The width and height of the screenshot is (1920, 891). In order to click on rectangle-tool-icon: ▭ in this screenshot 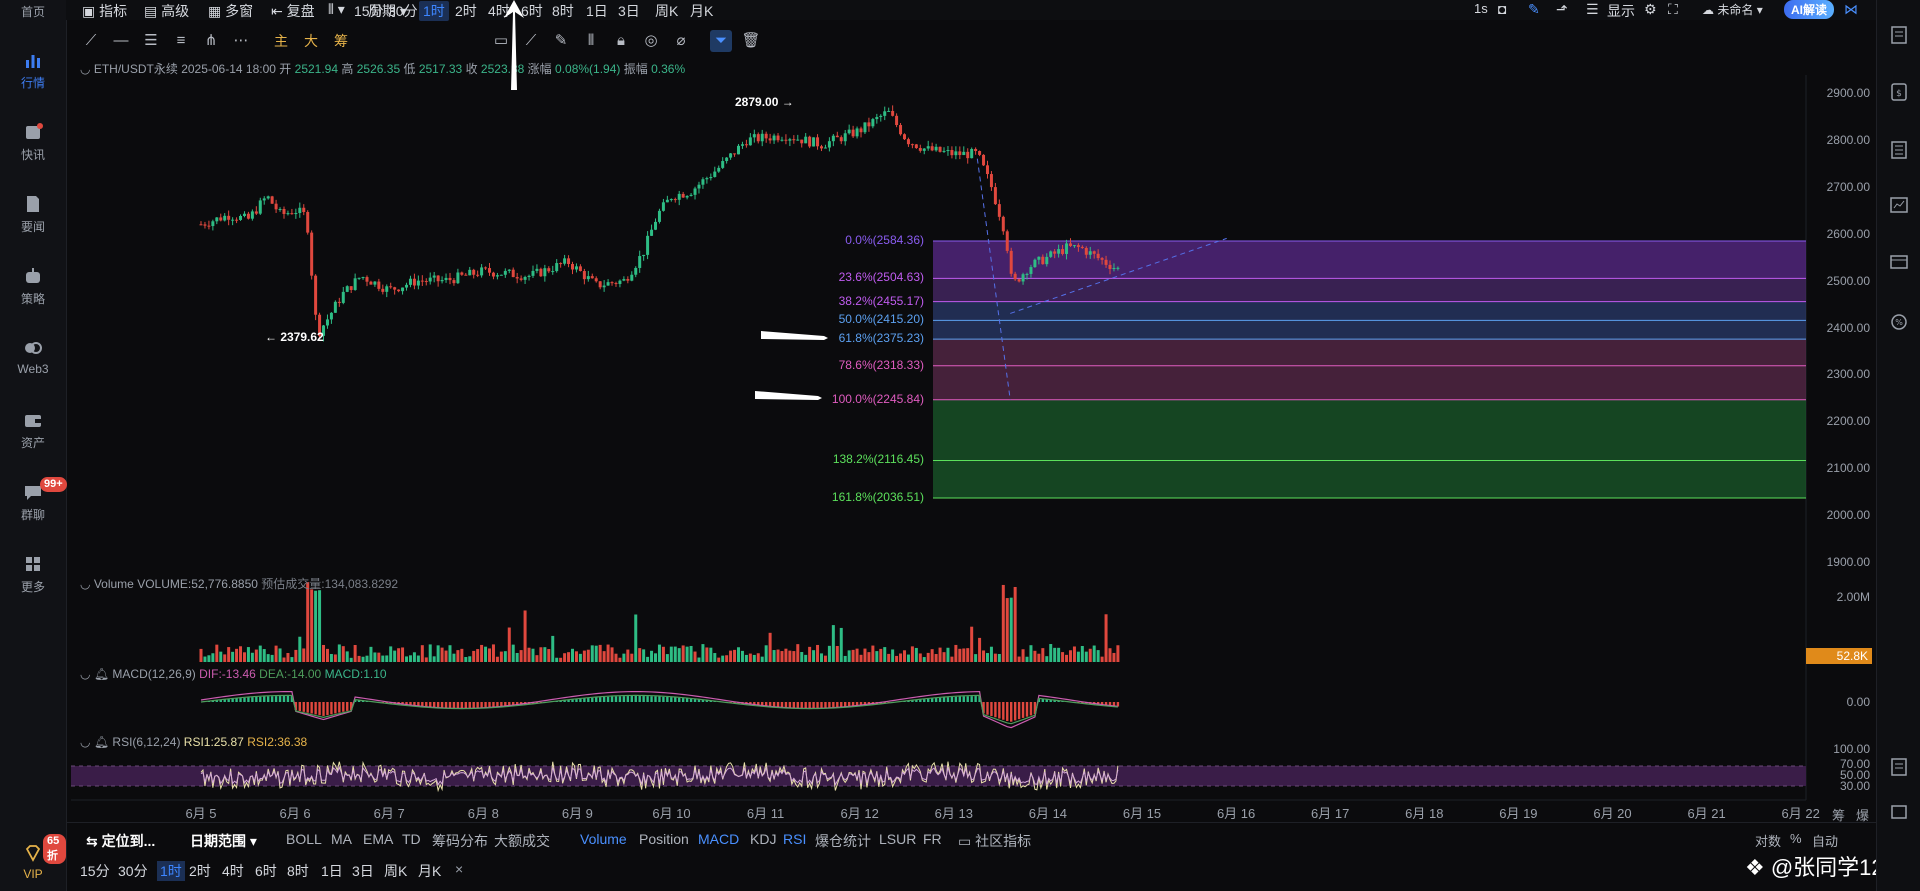, I will do `click(501, 40)`.